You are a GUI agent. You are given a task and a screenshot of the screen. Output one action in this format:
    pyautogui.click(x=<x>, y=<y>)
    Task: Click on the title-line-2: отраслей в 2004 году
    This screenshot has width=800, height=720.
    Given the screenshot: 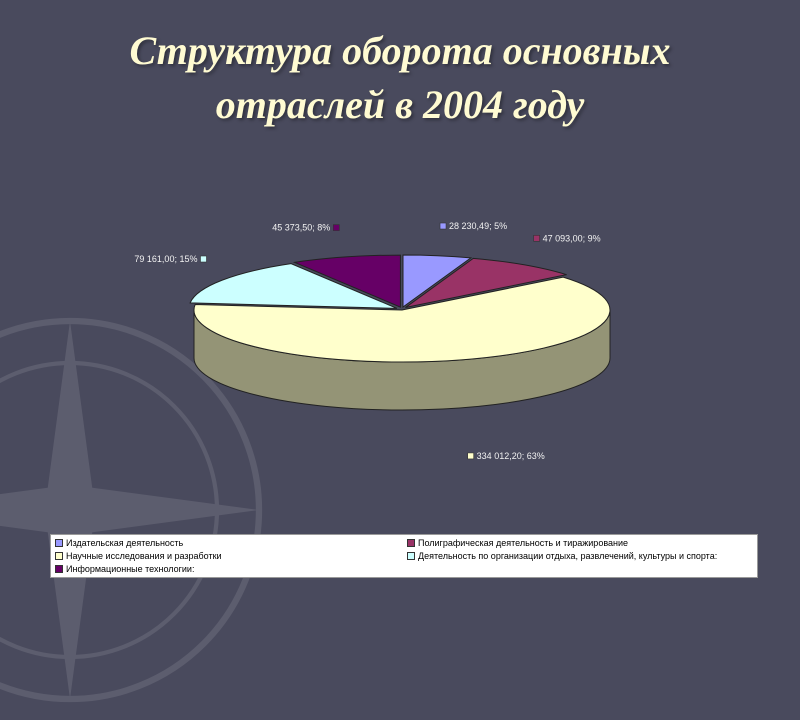 What is the action you would take?
    pyautogui.click(x=400, y=104)
    